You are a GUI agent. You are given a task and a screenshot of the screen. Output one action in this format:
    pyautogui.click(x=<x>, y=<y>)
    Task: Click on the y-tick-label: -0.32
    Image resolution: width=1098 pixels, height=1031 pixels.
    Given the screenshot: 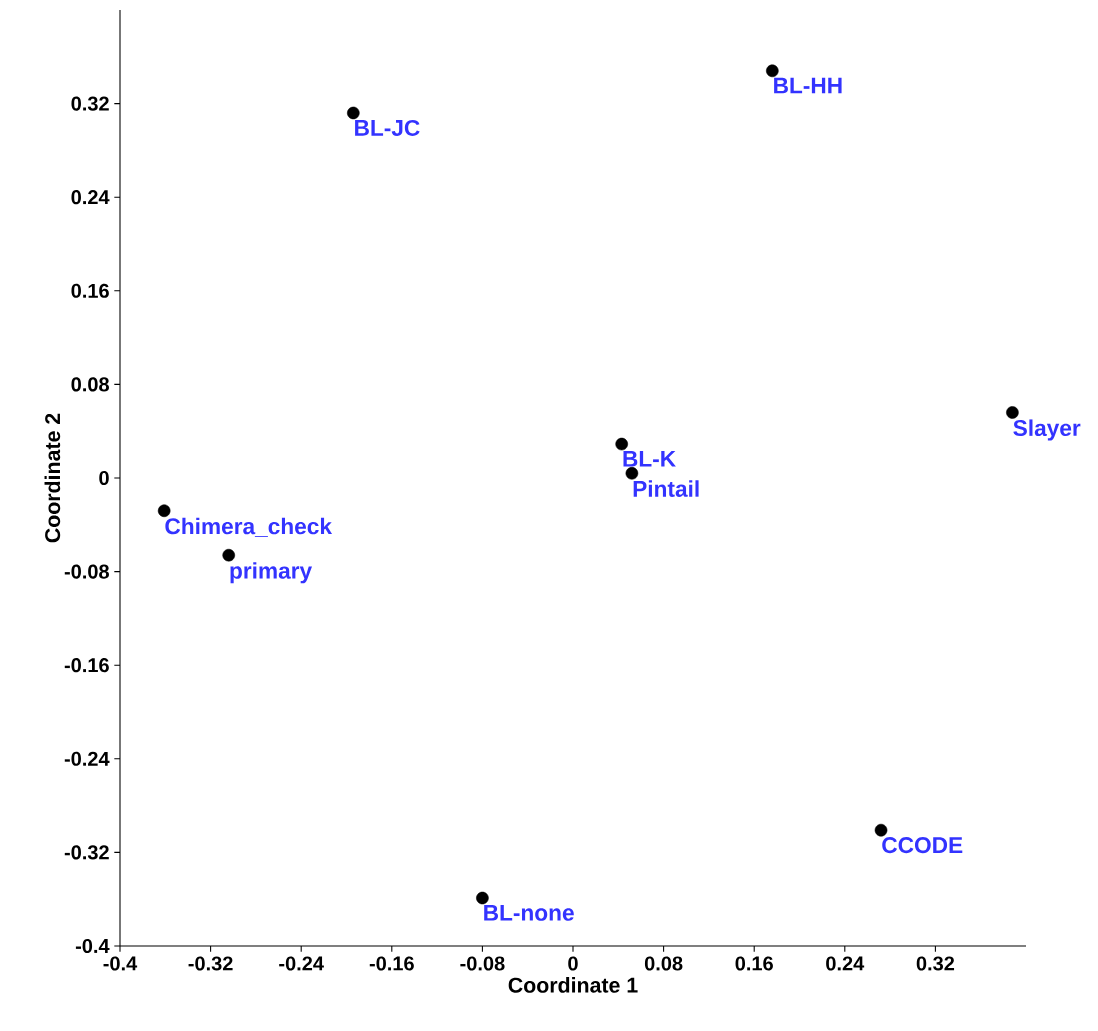 What is the action you would take?
    pyautogui.click(x=86, y=852)
    